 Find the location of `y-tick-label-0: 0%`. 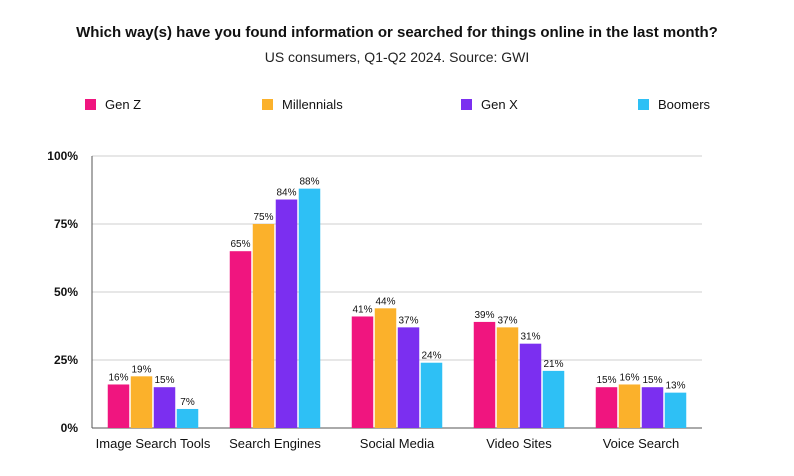

y-tick-label-0: 0% is located at coordinates (70, 428).